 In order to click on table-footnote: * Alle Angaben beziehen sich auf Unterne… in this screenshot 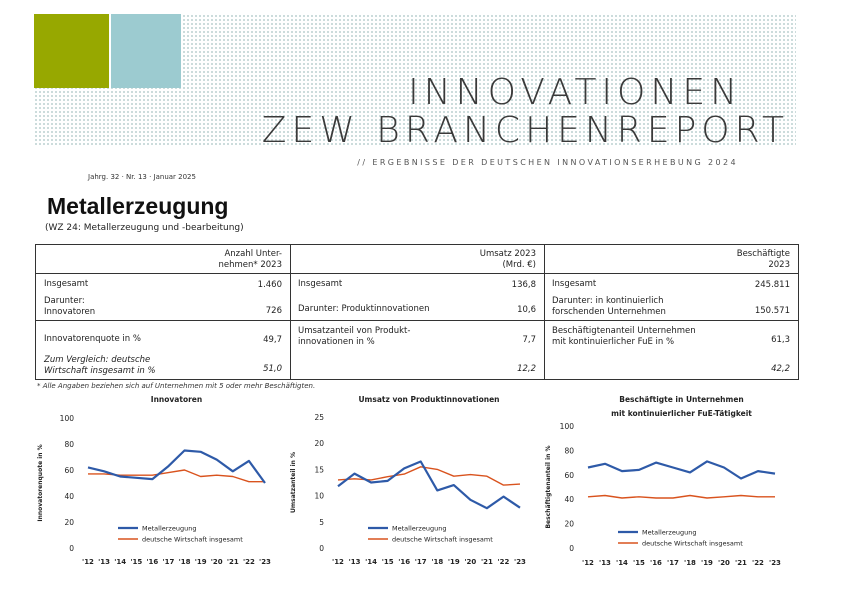, I will do `click(176, 386)`.